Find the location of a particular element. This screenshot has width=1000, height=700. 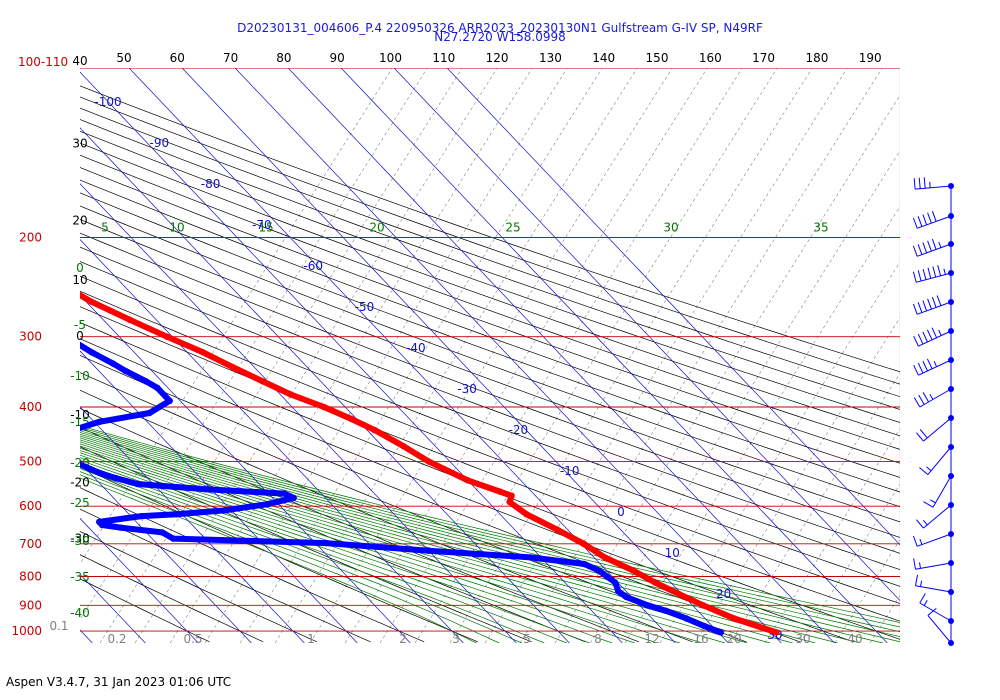

mixing-ratio-label: 0.1 is located at coordinates (58, 626).